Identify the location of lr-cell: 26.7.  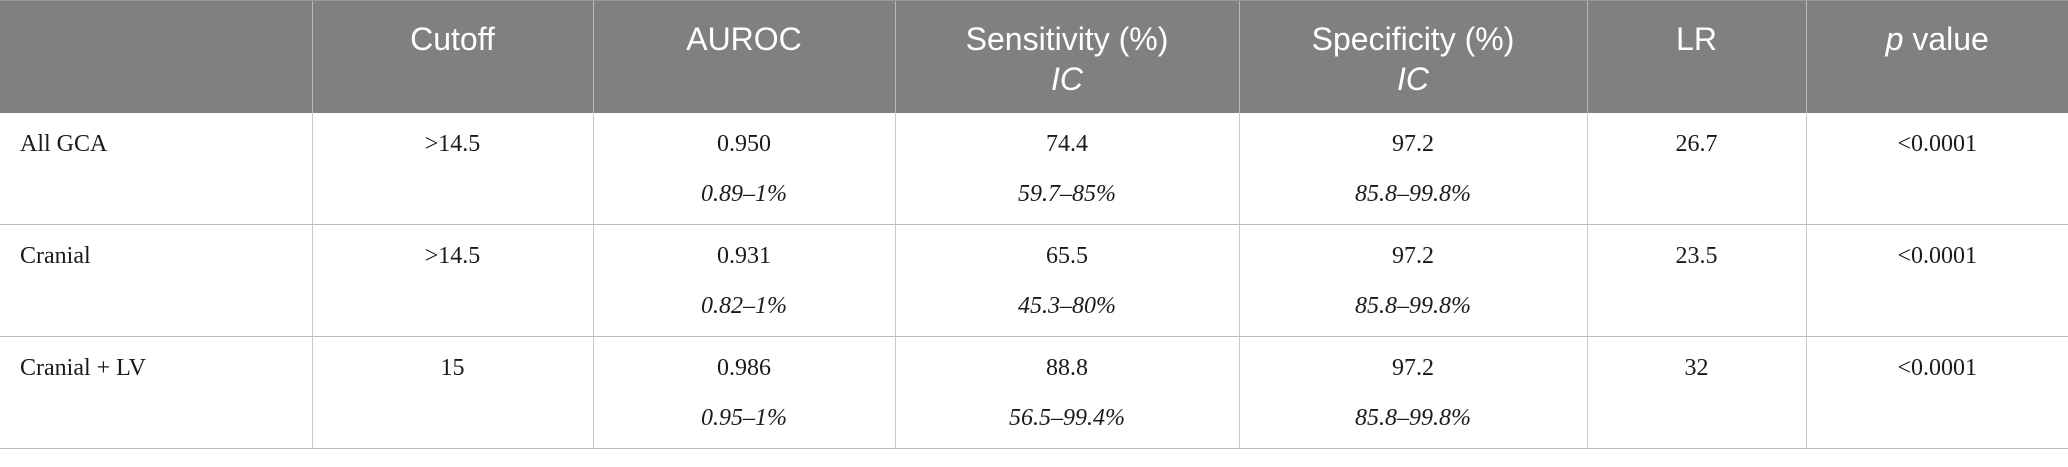
(1696, 168).